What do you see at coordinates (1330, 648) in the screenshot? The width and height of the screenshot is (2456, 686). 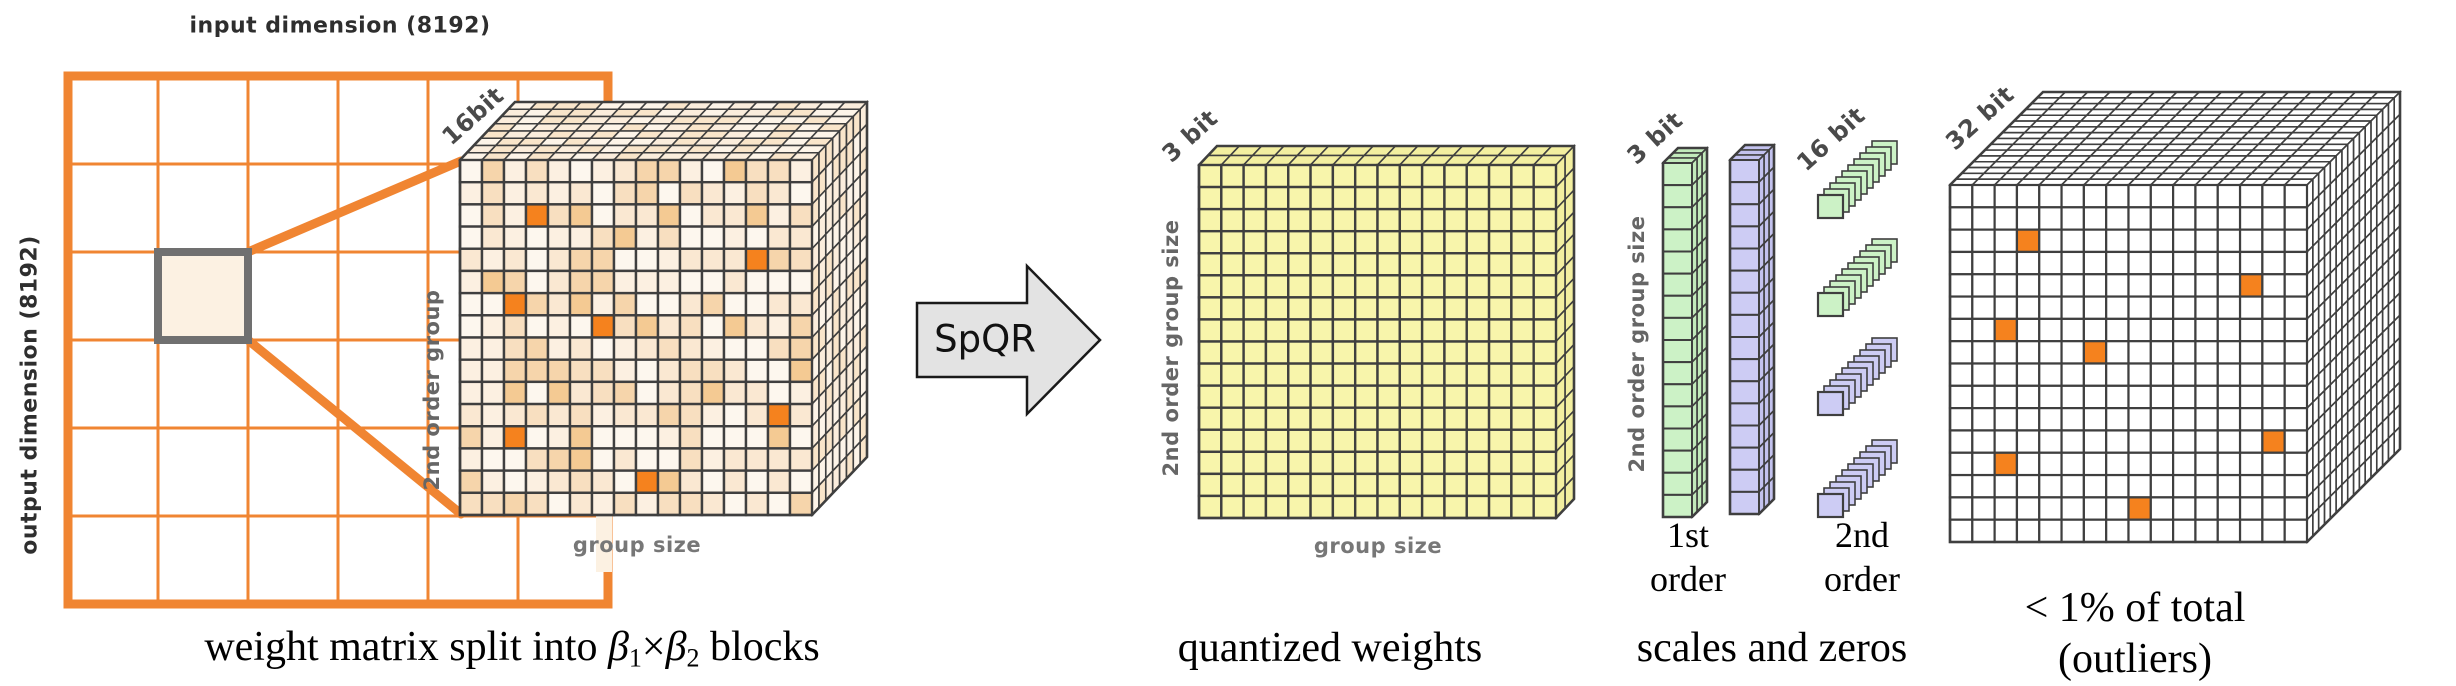 I see `quantized-weights-caption: quantized weights` at bounding box center [1330, 648].